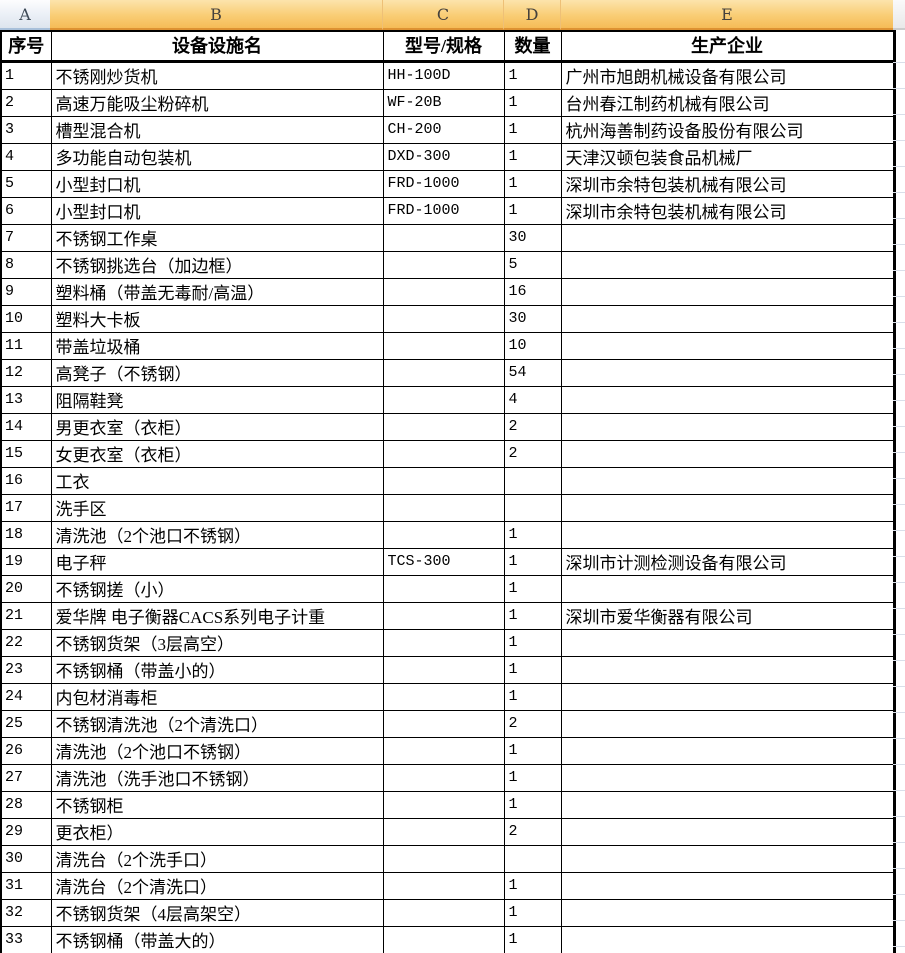 Image resolution: width=905 pixels, height=953 pixels. What do you see at coordinates (217, 373) in the screenshot?
I see `cell-name: 高凳子（不锈钢）` at bounding box center [217, 373].